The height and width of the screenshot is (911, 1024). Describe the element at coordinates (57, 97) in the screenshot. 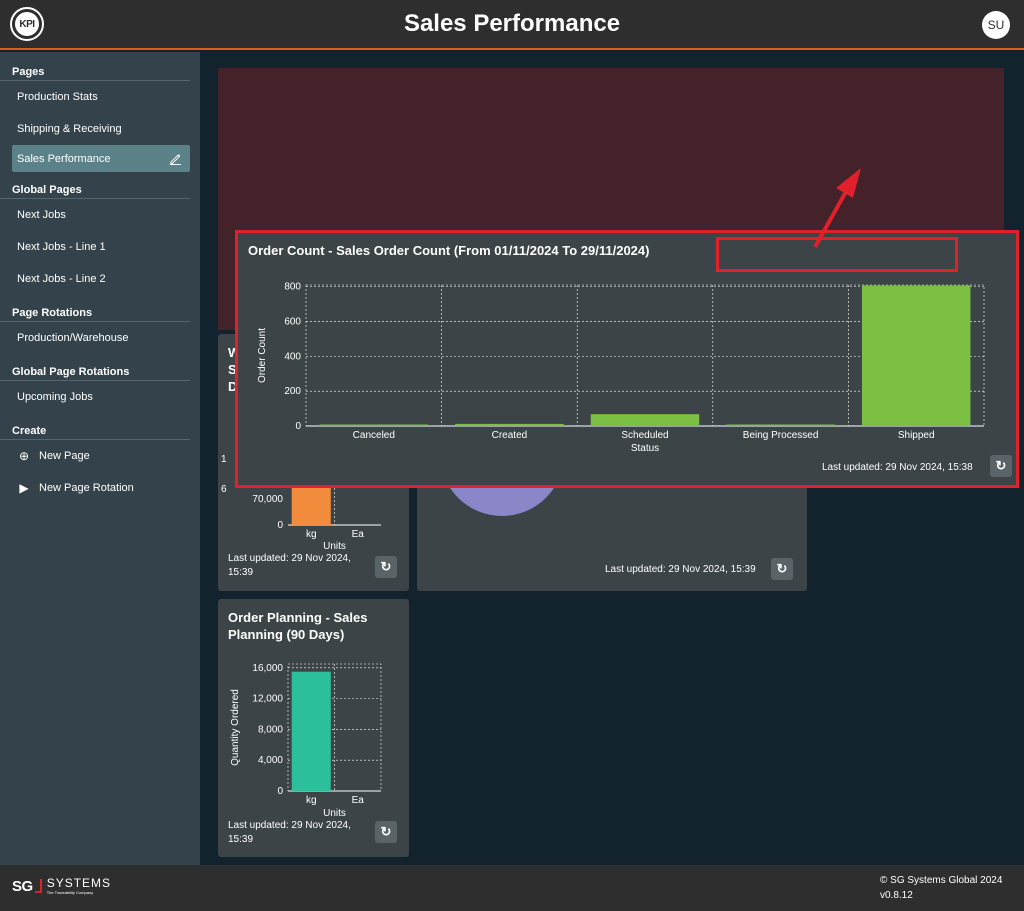

I see `sidebar-item-production-stats: Production Stats` at that location.